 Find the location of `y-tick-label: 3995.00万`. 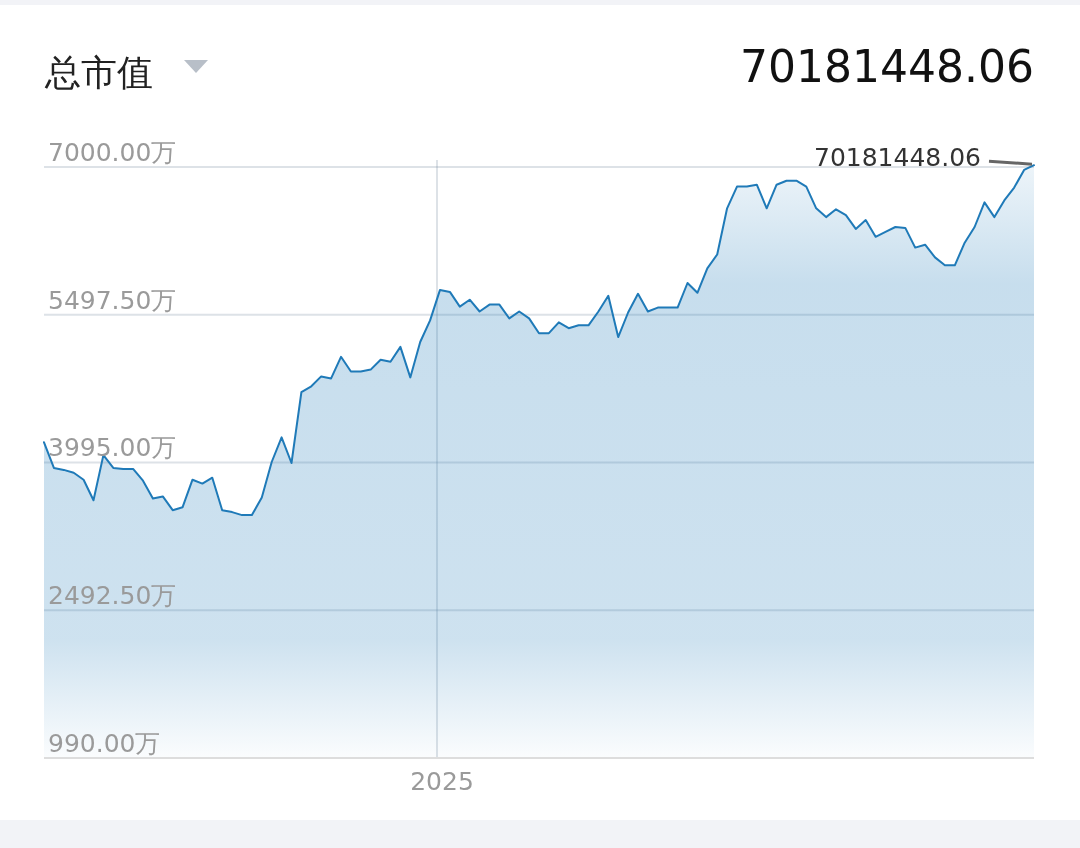

y-tick-label: 3995.00万 is located at coordinates (112, 448).